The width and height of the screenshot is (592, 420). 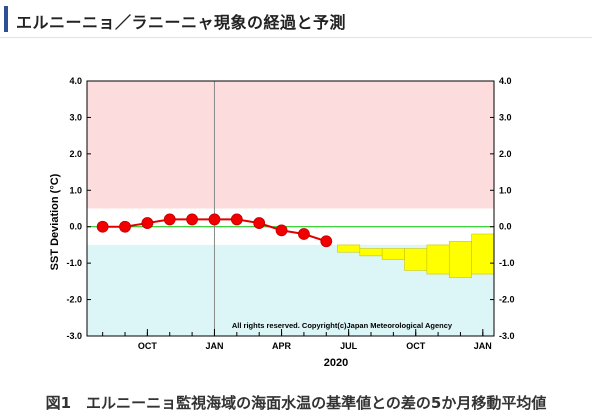 What do you see at coordinates (296, 403) in the screenshot?
I see `figure-caption: 図1 エルニーニョ監視海域の海面水温の基準値との差の5か月移動平均値` at bounding box center [296, 403].